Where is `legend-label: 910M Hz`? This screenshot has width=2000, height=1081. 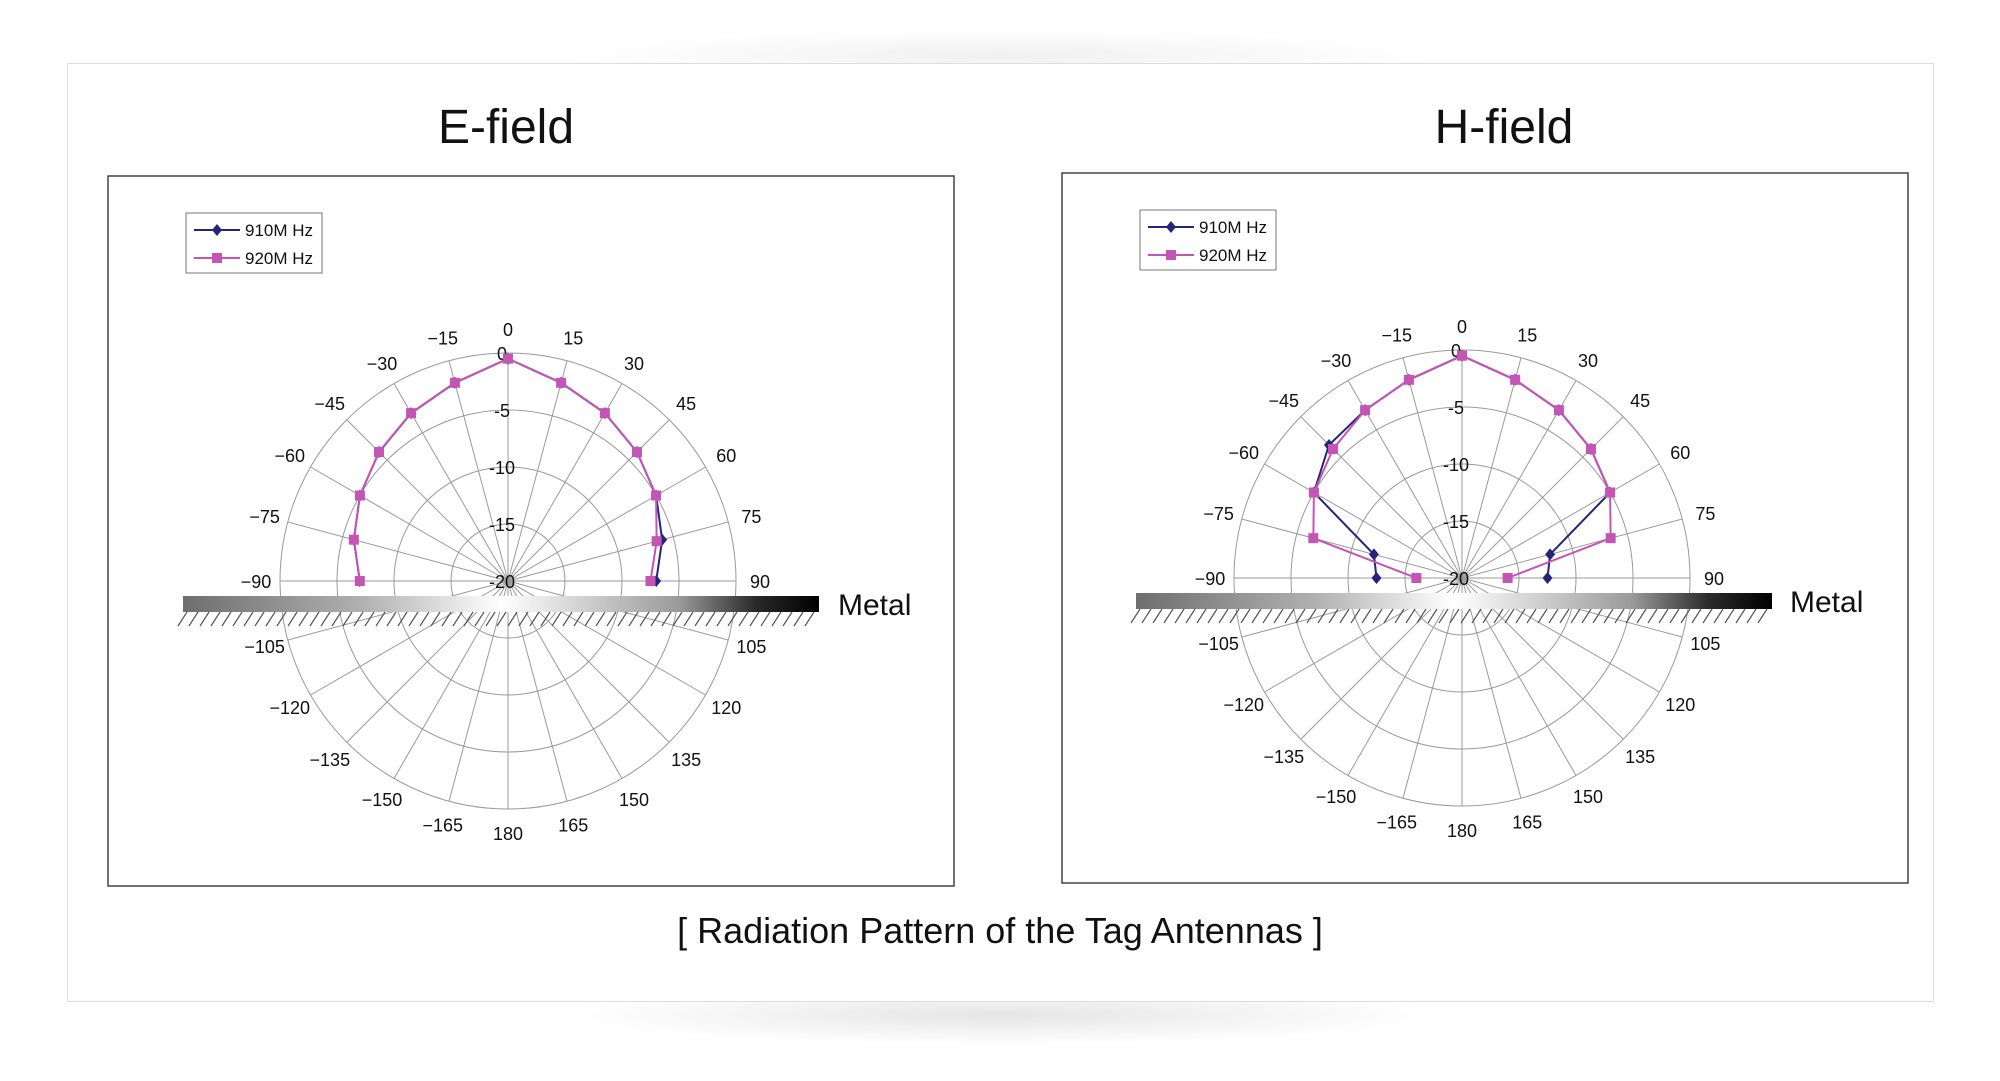 legend-label: 910M Hz is located at coordinates (279, 230).